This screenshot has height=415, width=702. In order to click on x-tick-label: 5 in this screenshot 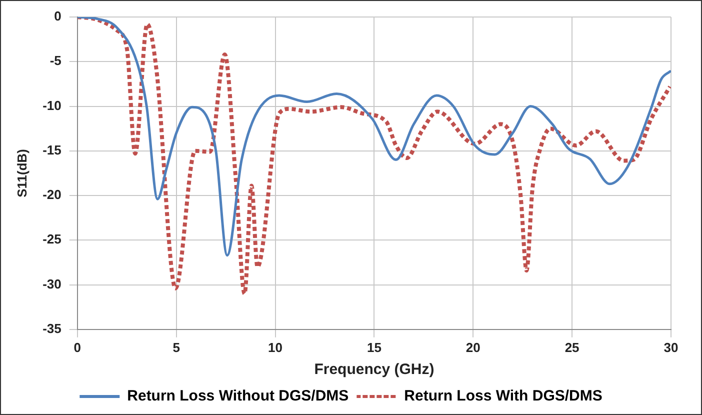, I will do `click(176, 347)`.